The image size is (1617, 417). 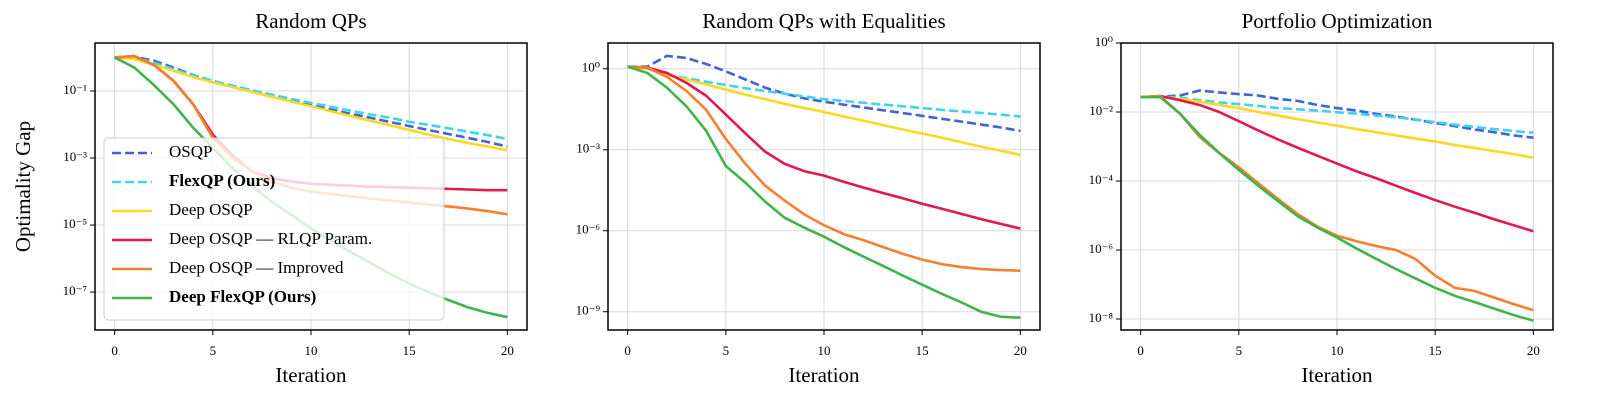 I want to click on y-tick-label: 10⁻¹, so click(x=75, y=89).